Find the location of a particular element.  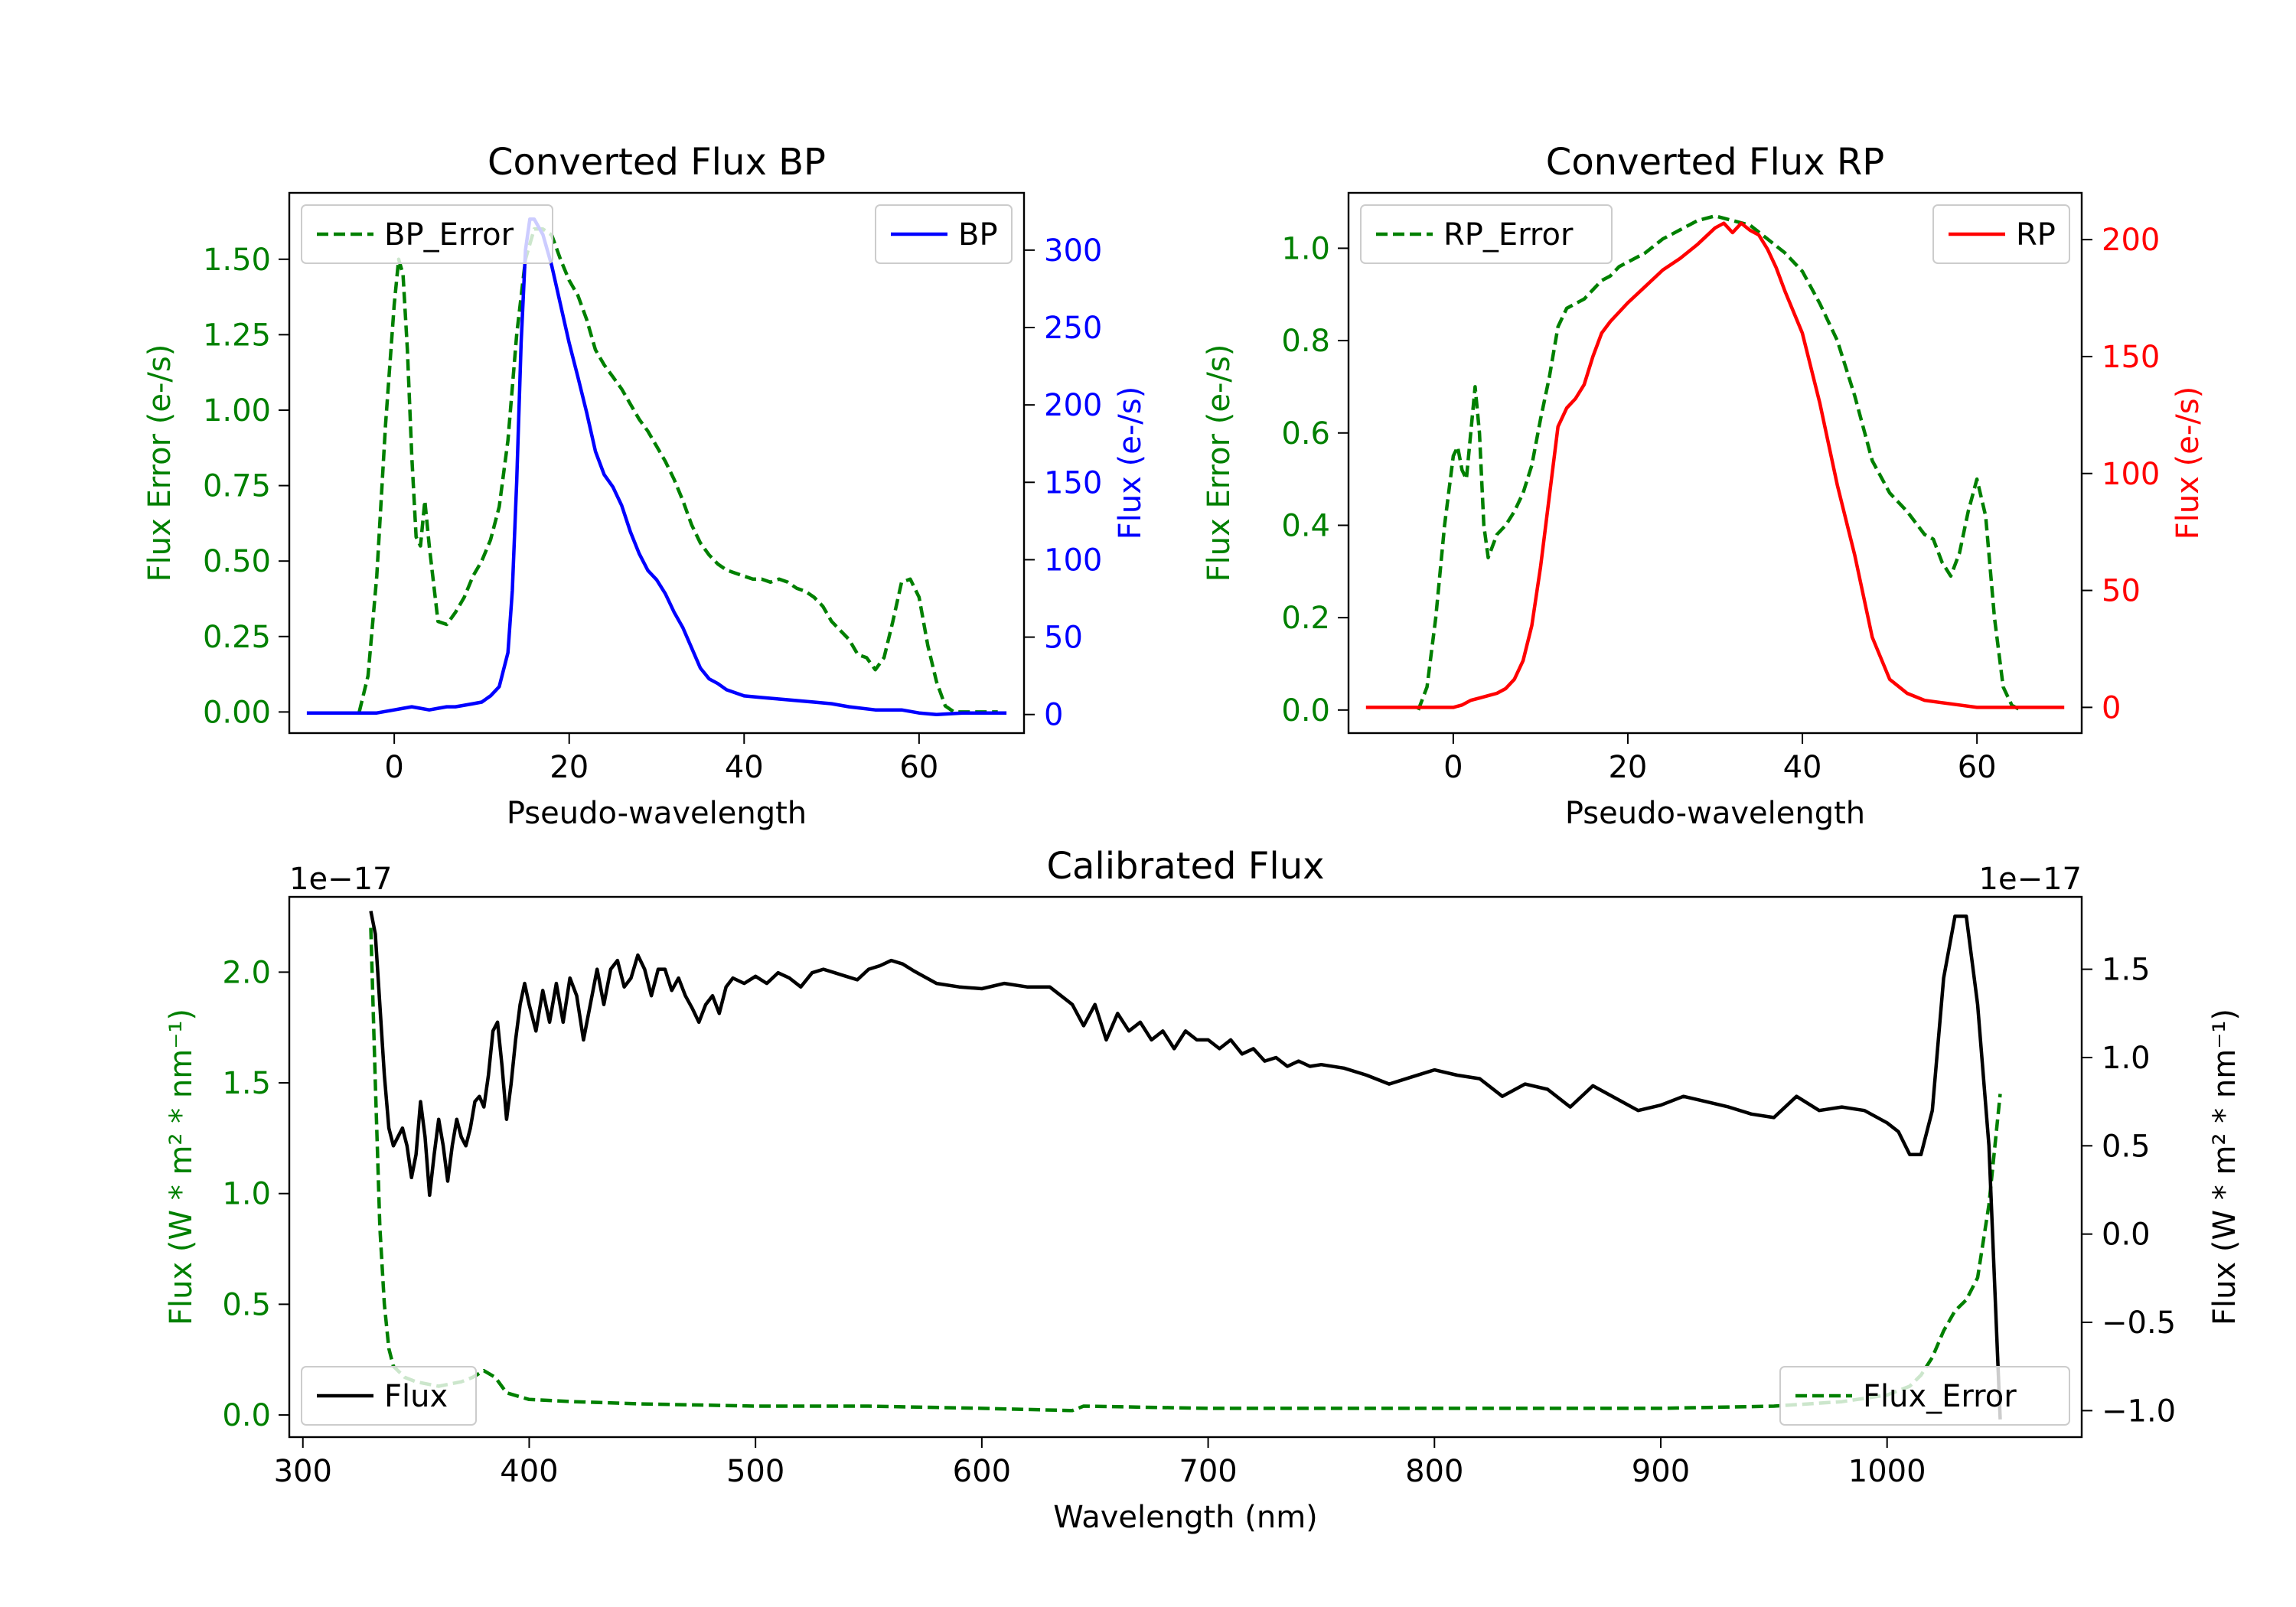

y-left-tick-label: 0.2 is located at coordinates (1305, 618).